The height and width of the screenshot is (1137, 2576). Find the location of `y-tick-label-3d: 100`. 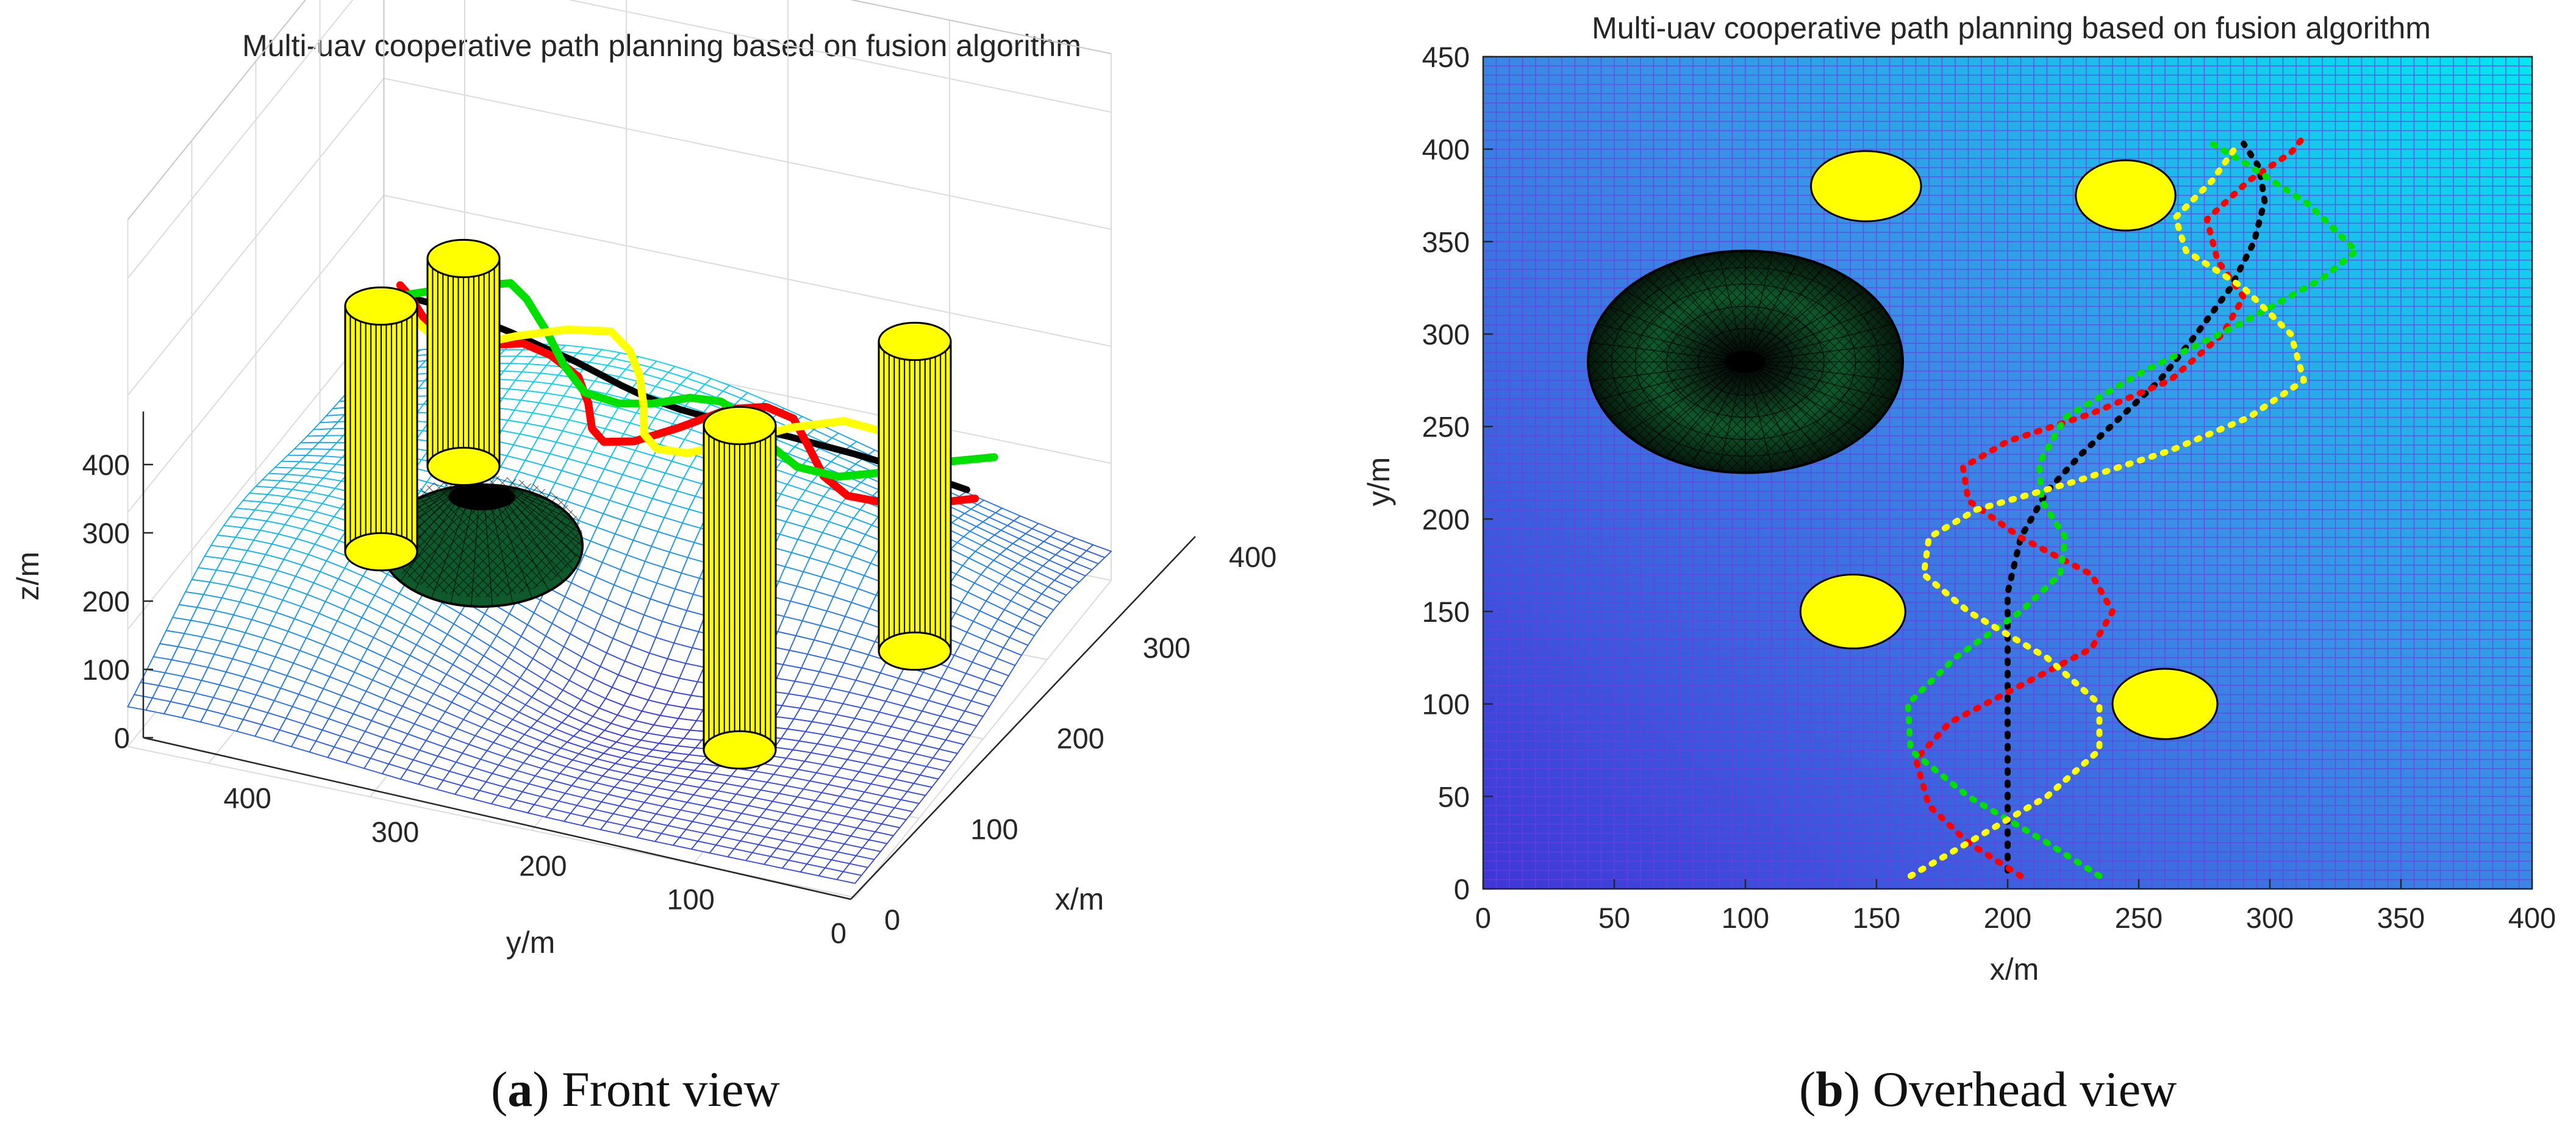

y-tick-label-3d: 100 is located at coordinates (690, 899).